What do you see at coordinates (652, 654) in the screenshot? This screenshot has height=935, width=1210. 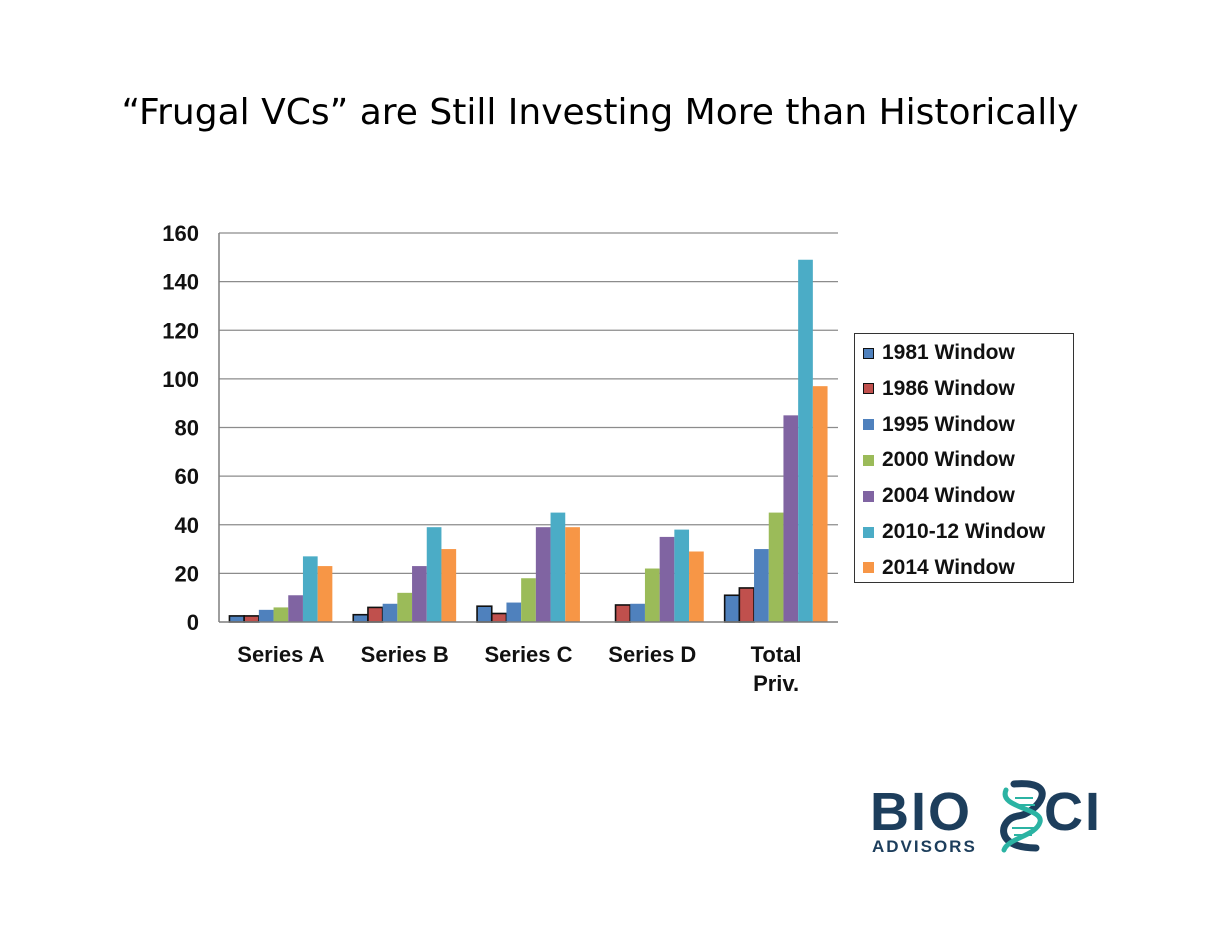 I see `x-category-label: Series D` at bounding box center [652, 654].